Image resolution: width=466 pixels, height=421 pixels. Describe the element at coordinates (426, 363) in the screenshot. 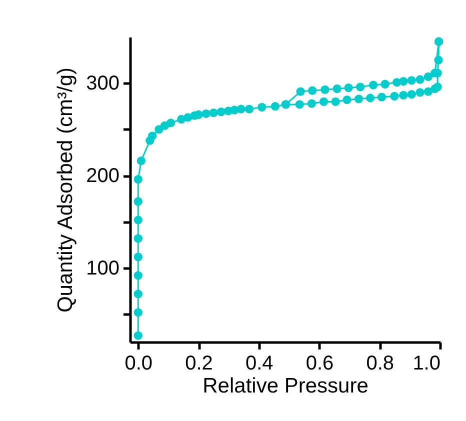

I see `x-tick-label: 1.0` at that location.